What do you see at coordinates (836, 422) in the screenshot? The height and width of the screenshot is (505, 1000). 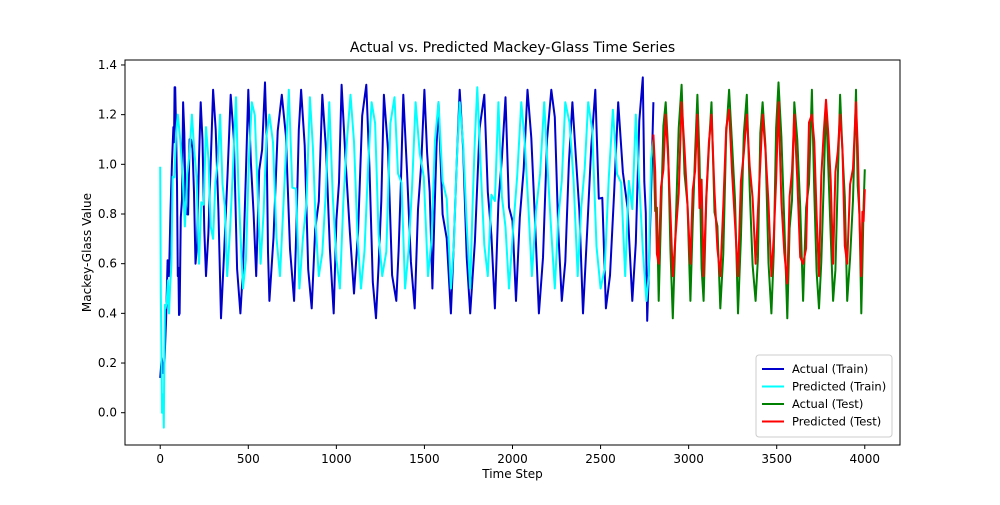 I see `legend-label: Predicted (Test)` at bounding box center [836, 422].